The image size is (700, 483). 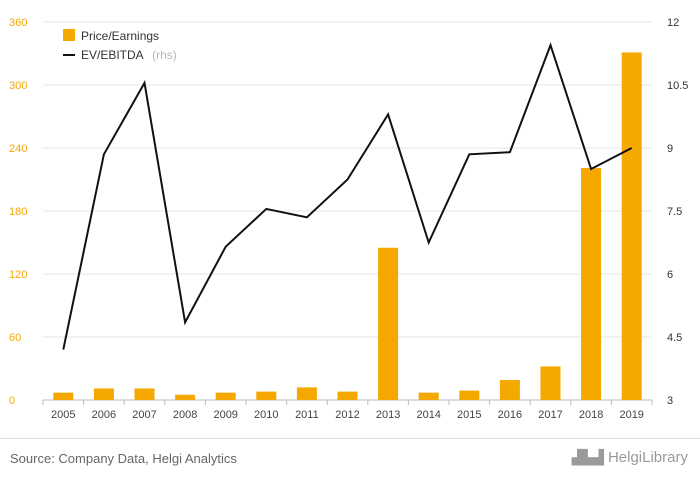 What do you see at coordinates (388, 415) in the screenshot?
I see `x-tick-label: 2013` at bounding box center [388, 415].